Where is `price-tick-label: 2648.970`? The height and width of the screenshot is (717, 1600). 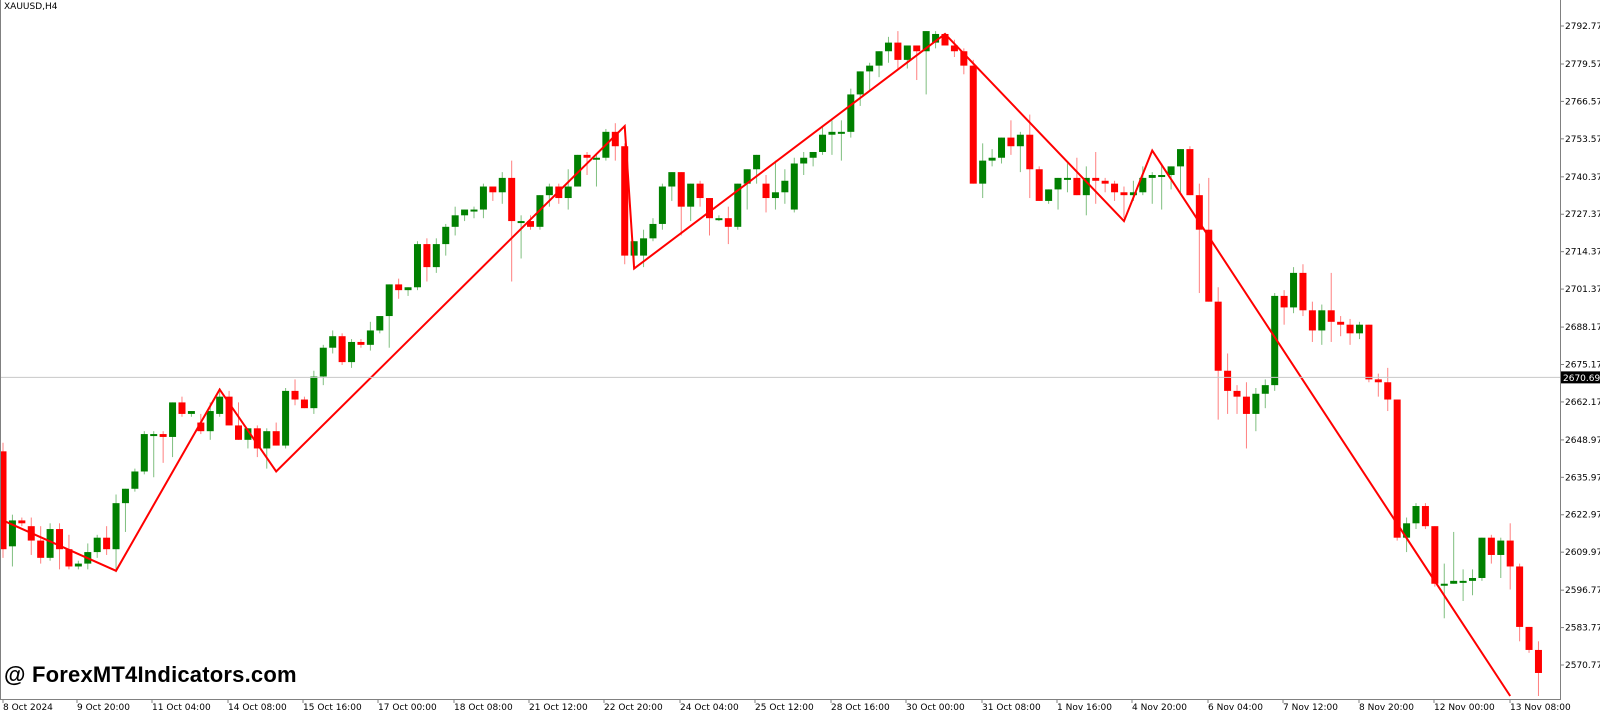 price-tick-label: 2648.970 is located at coordinates (1582, 441).